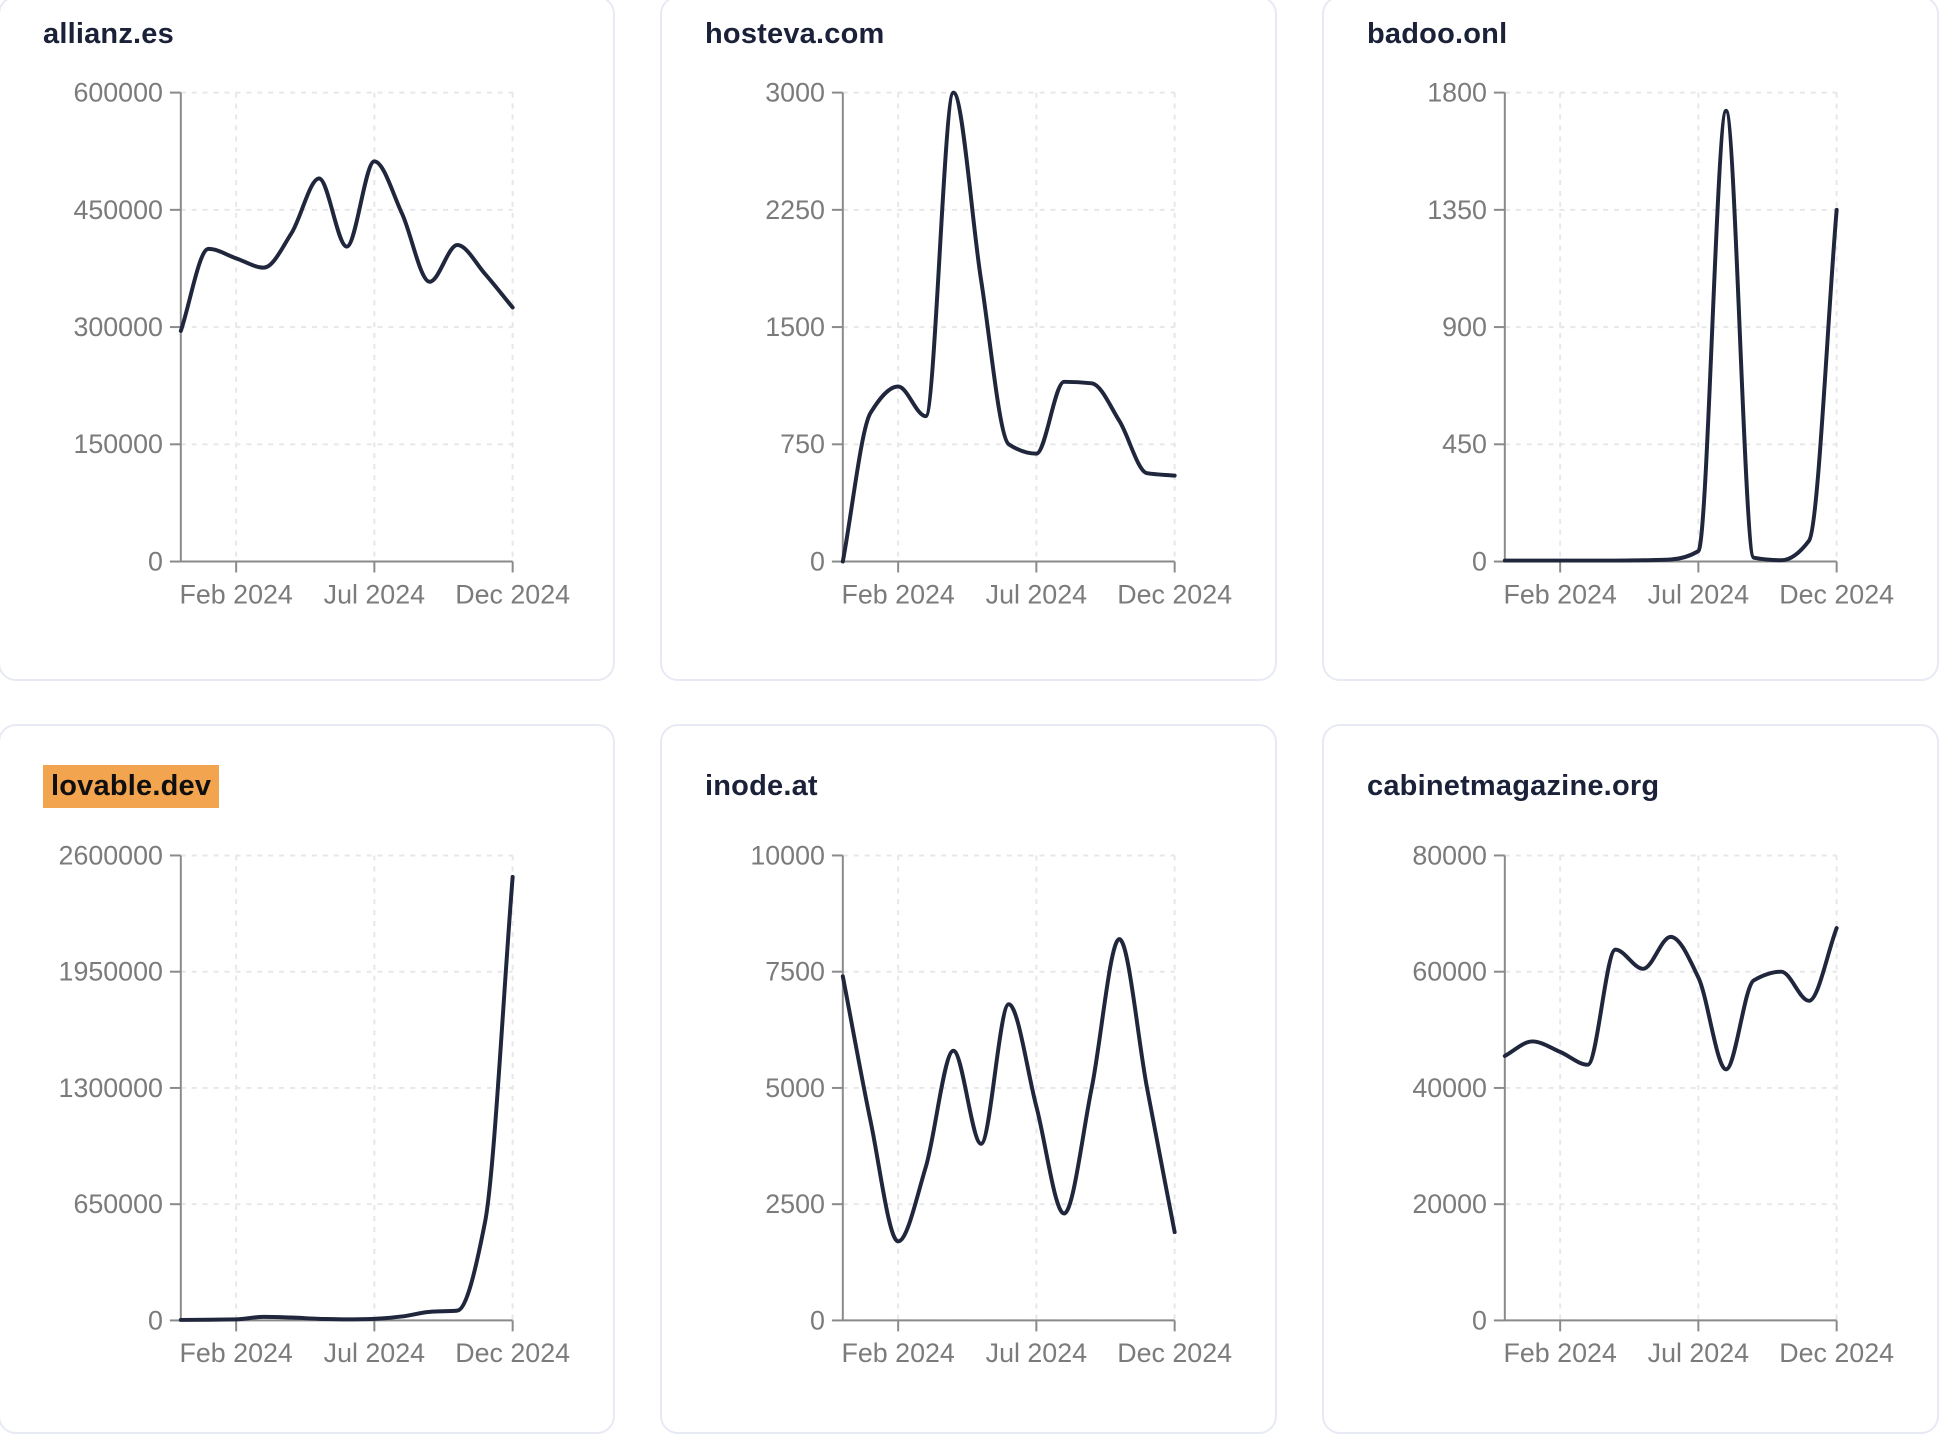 This screenshot has height=1452, width=1940. I want to click on svg-text: 7500, so click(795, 972).